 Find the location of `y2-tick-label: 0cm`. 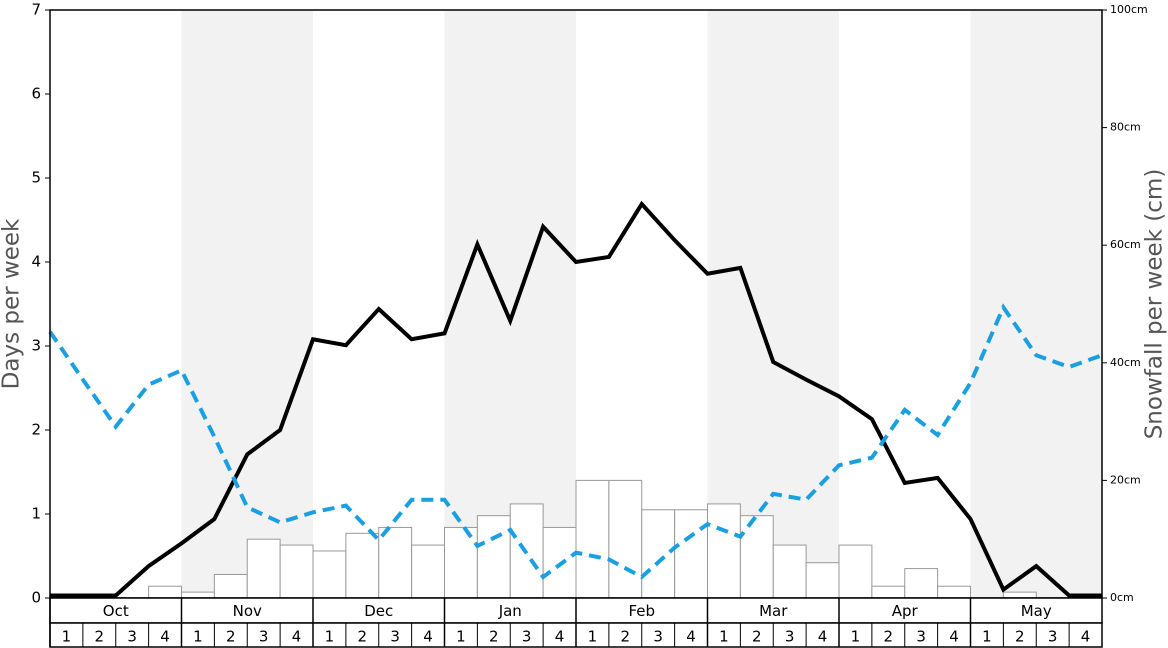

y2-tick-label: 0cm is located at coordinates (1122, 597).